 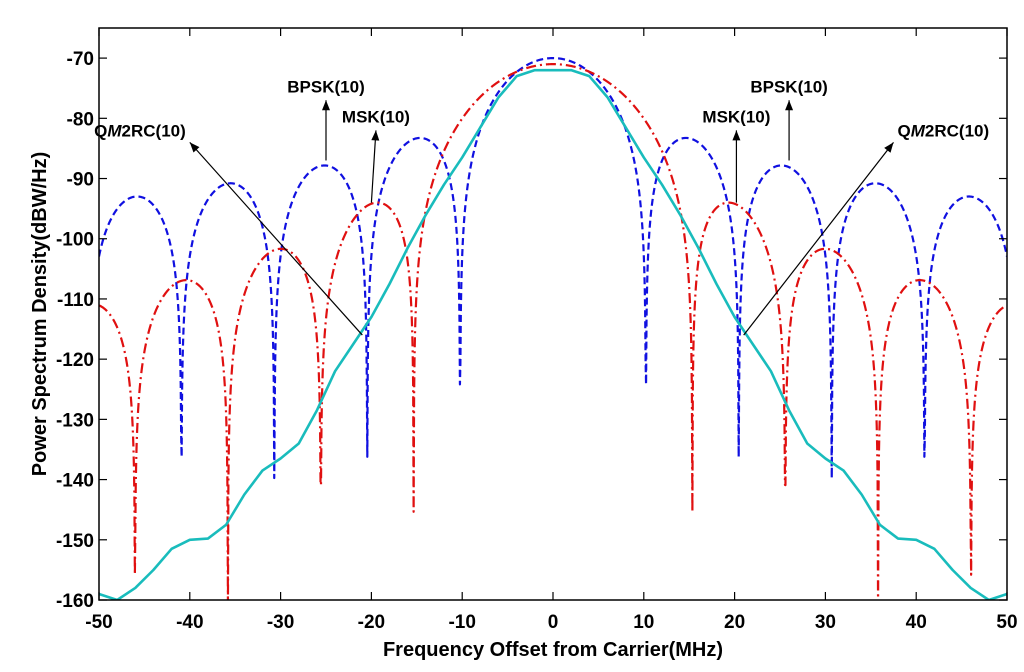 What do you see at coordinates (825, 622) in the screenshot?
I see `x-tick-label: 30` at bounding box center [825, 622].